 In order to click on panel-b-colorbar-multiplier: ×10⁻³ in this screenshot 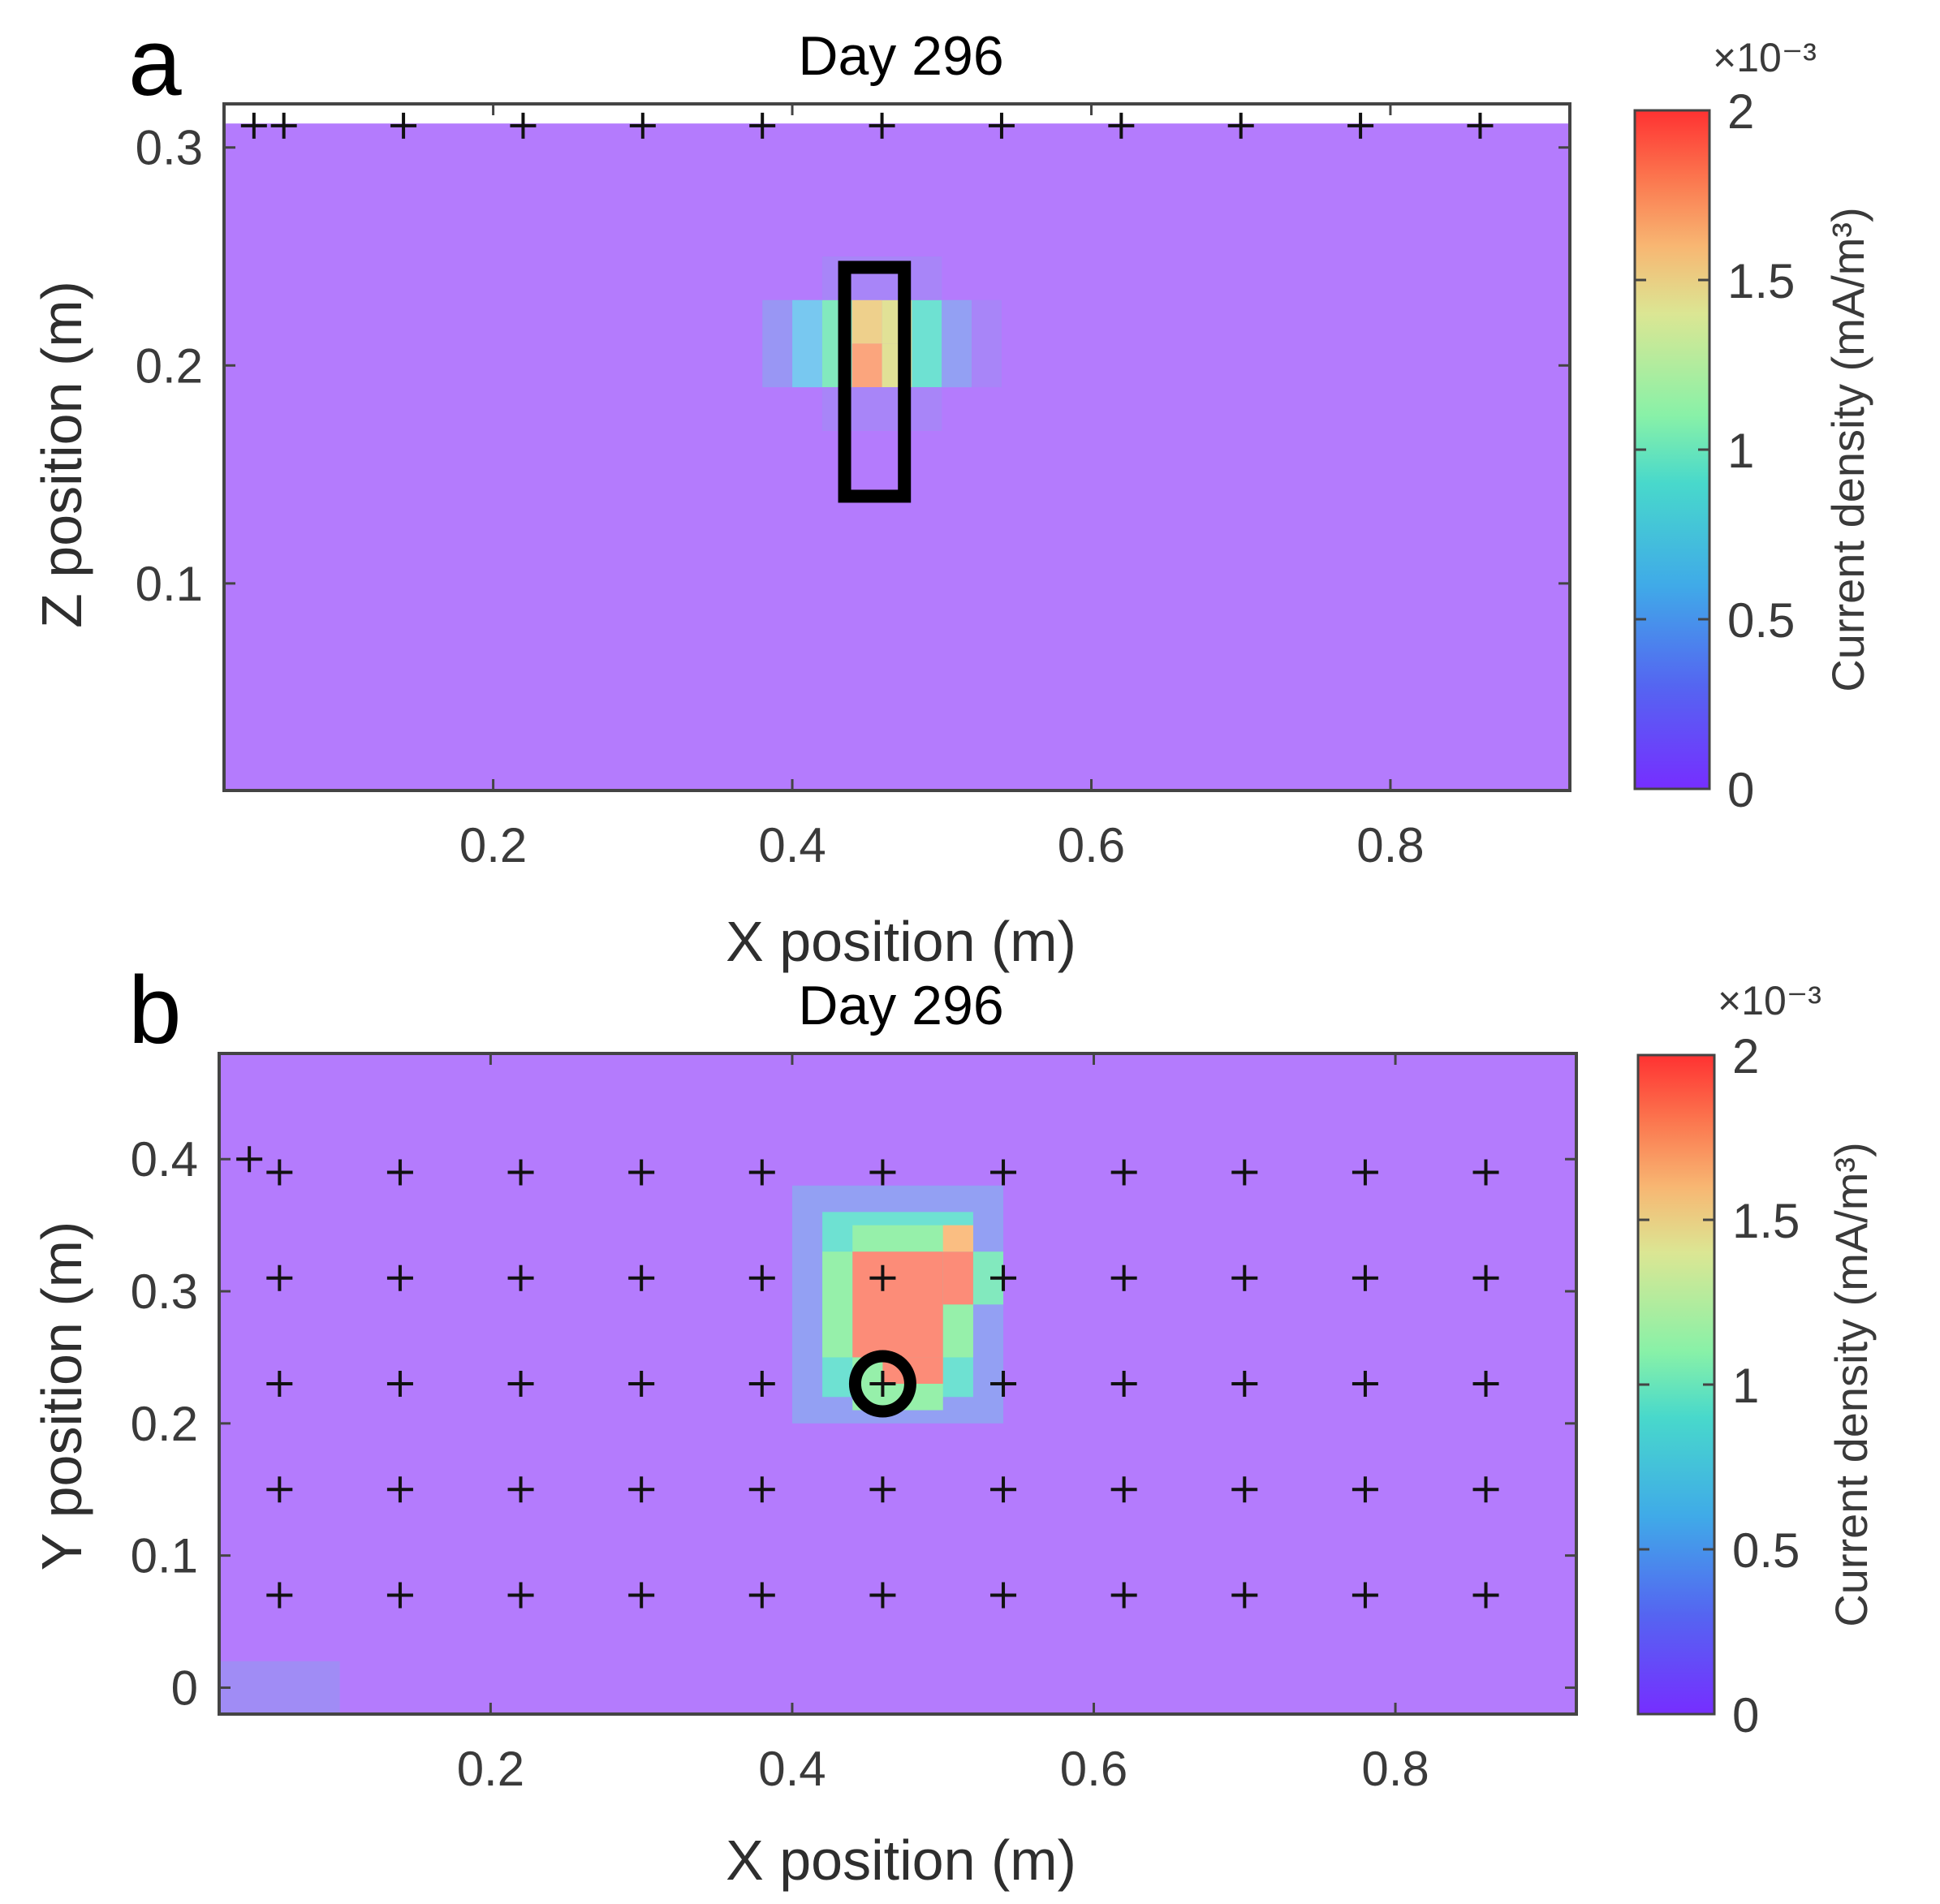, I will do `click(1770, 1001)`.